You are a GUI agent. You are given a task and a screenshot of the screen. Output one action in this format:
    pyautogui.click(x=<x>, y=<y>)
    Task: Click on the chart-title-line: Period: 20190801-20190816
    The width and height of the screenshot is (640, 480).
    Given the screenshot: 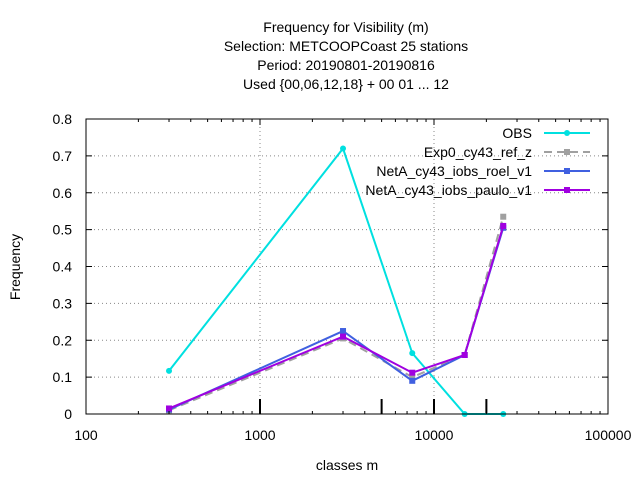 What is the action you would take?
    pyautogui.click(x=346, y=65)
    